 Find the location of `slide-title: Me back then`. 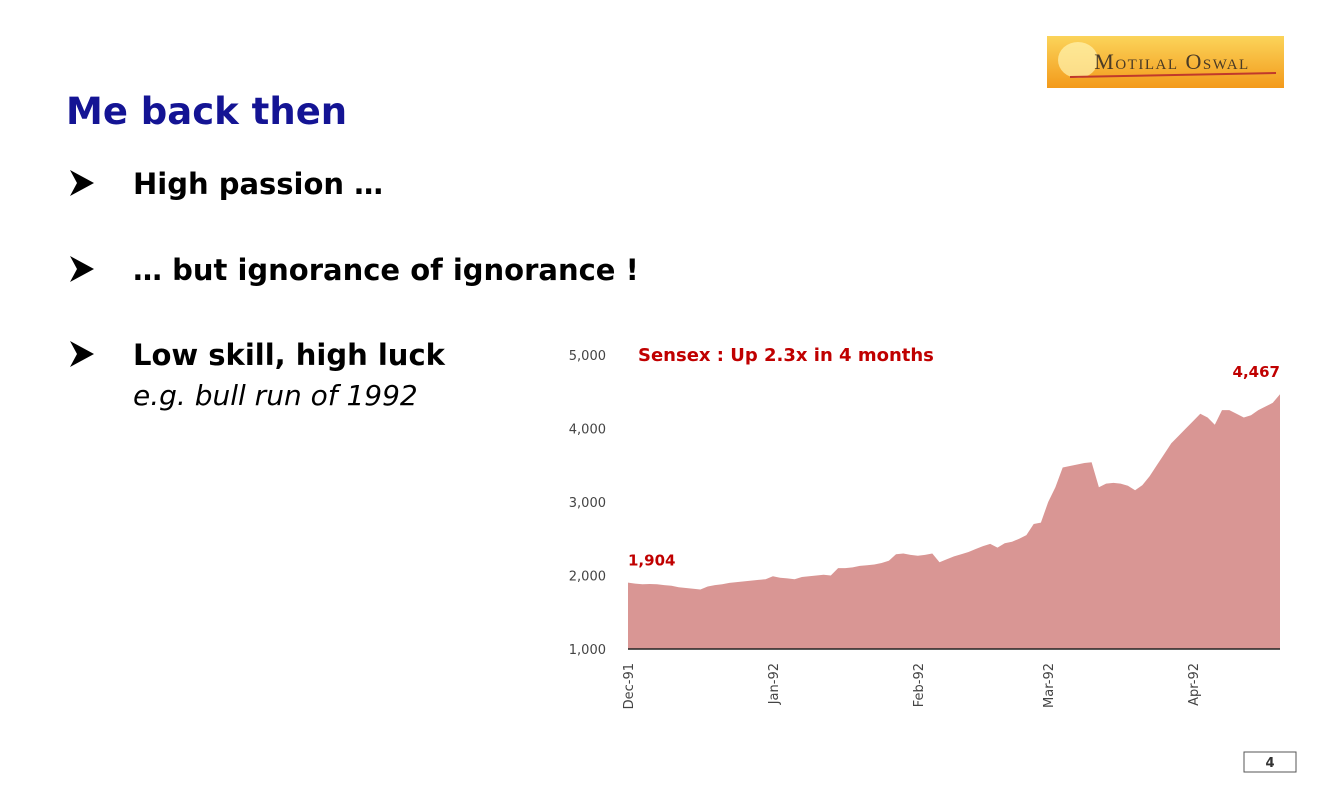

slide-title: Me back then is located at coordinates (206, 111).